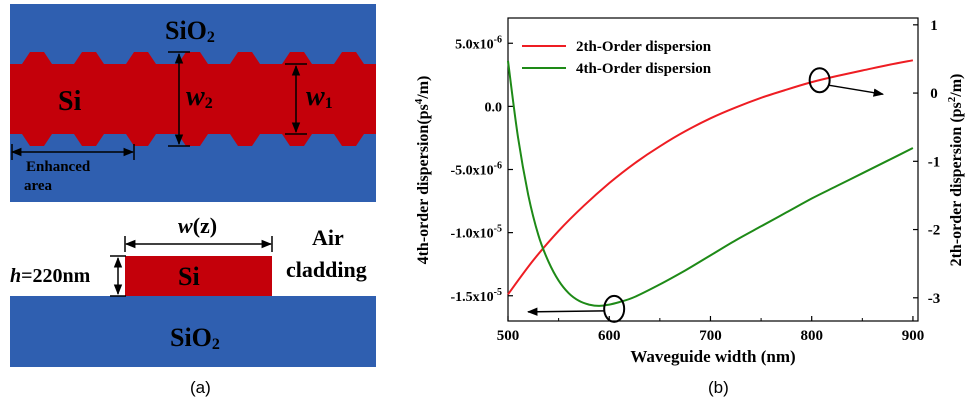 This screenshot has width=969, height=403. What do you see at coordinates (478, 43) in the screenshot?
I see `y-left-tick-label: 5.0x10⁻⁶` at bounding box center [478, 43].